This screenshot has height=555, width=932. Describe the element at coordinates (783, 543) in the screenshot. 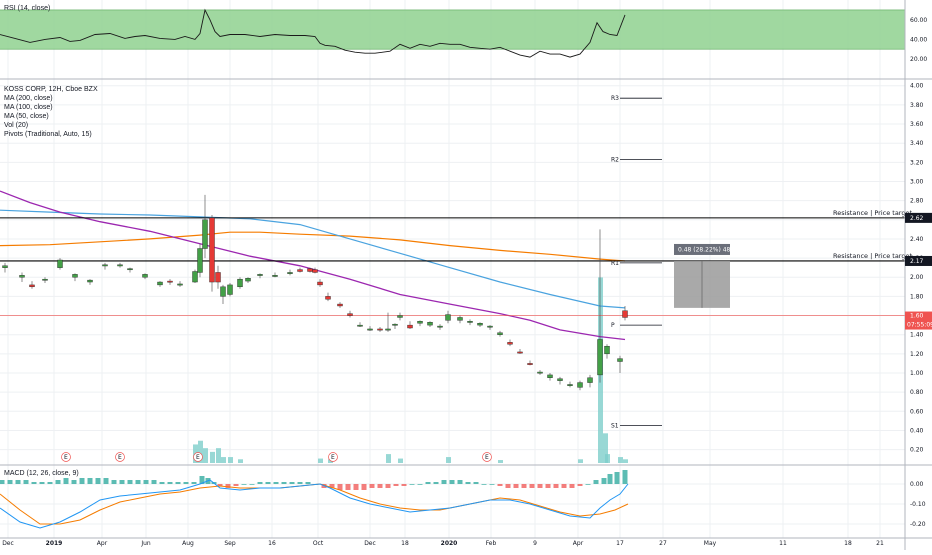

I see `x-tick-label: 11` at that location.